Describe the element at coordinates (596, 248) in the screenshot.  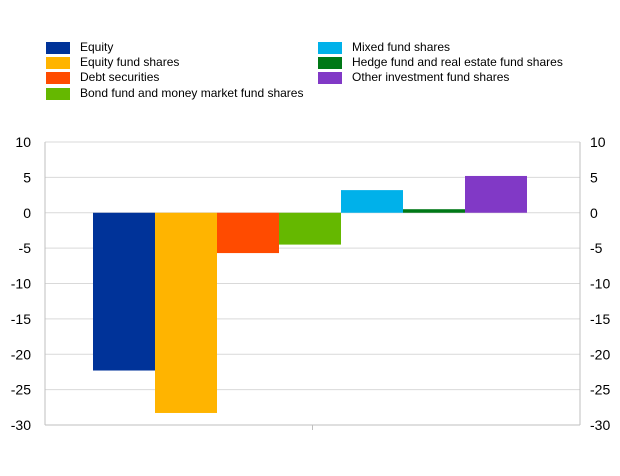
I see `y-tick-label-right: -5` at that location.